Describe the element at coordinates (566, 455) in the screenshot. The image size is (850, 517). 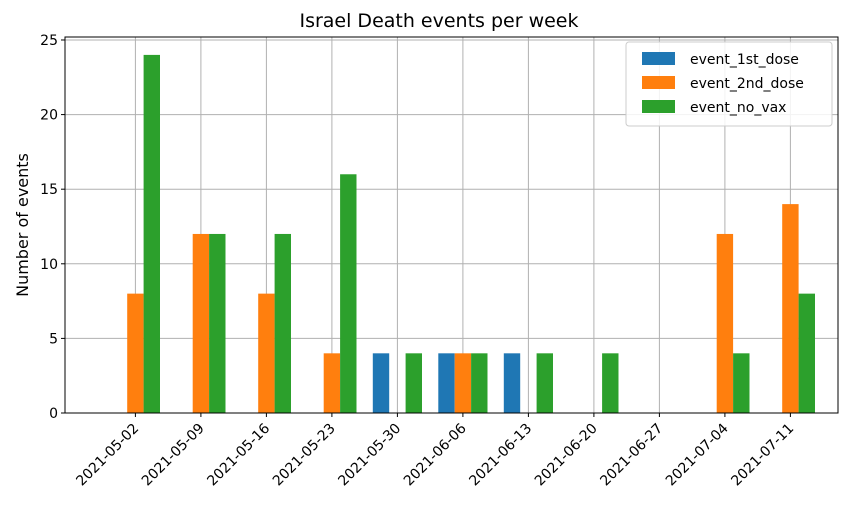
I see `x-tick-label: 2021-06-20` at that location.